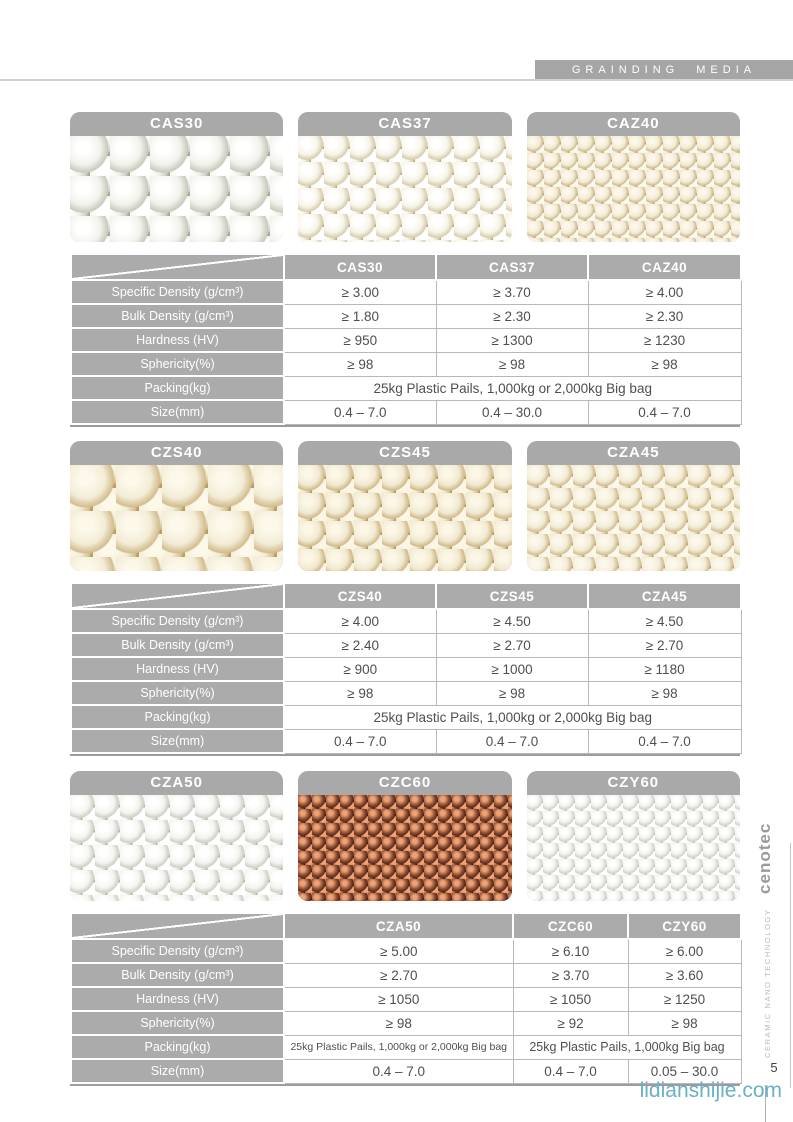 The width and height of the screenshot is (793, 1122). Describe the element at coordinates (684, 926) in the screenshot. I see `column-header: CZY60` at that location.